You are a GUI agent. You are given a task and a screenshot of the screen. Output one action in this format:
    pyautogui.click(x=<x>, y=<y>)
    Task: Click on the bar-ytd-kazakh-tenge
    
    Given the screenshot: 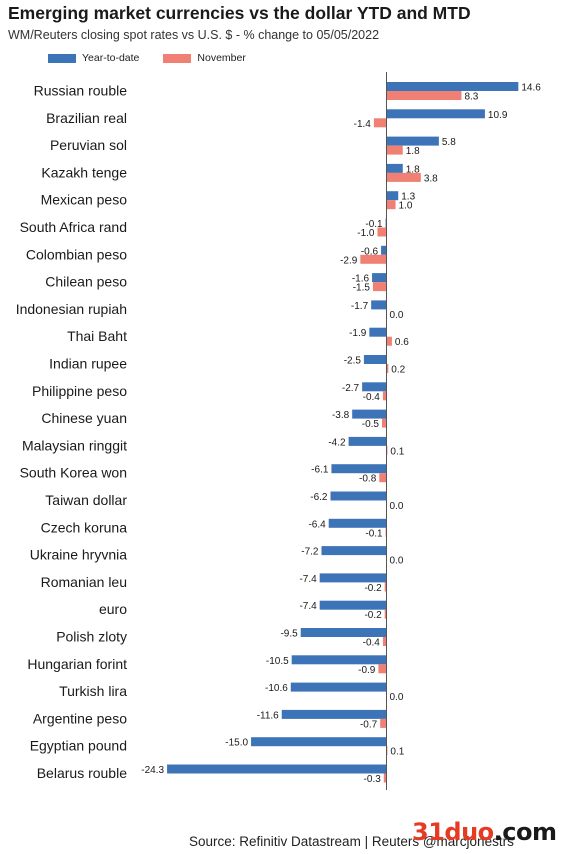 What is the action you would take?
    pyautogui.click(x=394, y=168)
    